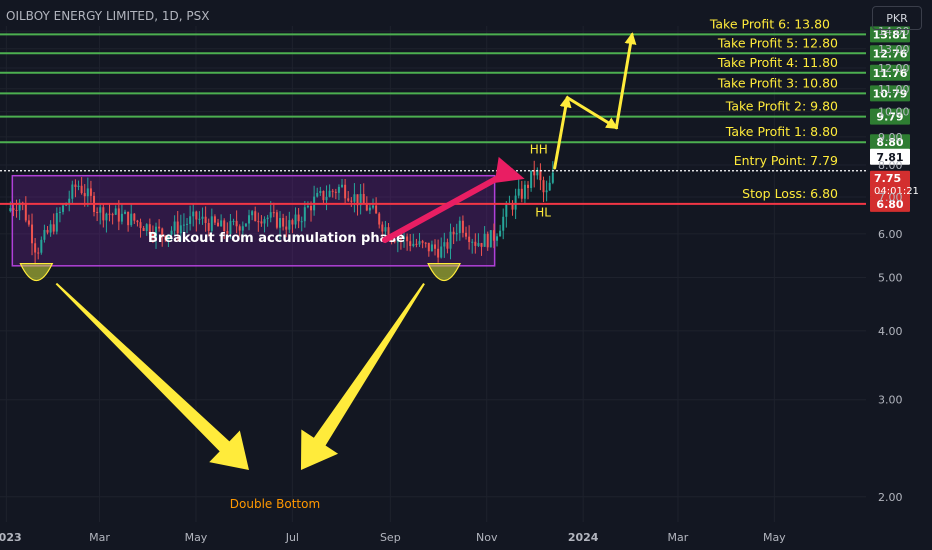 The height and width of the screenshot is (550, 932). What do you see at coordinates (777, 82) in the screenshot?
I see `level-label: Take Profit 3: 10.80` at bounding box center [777, 82].